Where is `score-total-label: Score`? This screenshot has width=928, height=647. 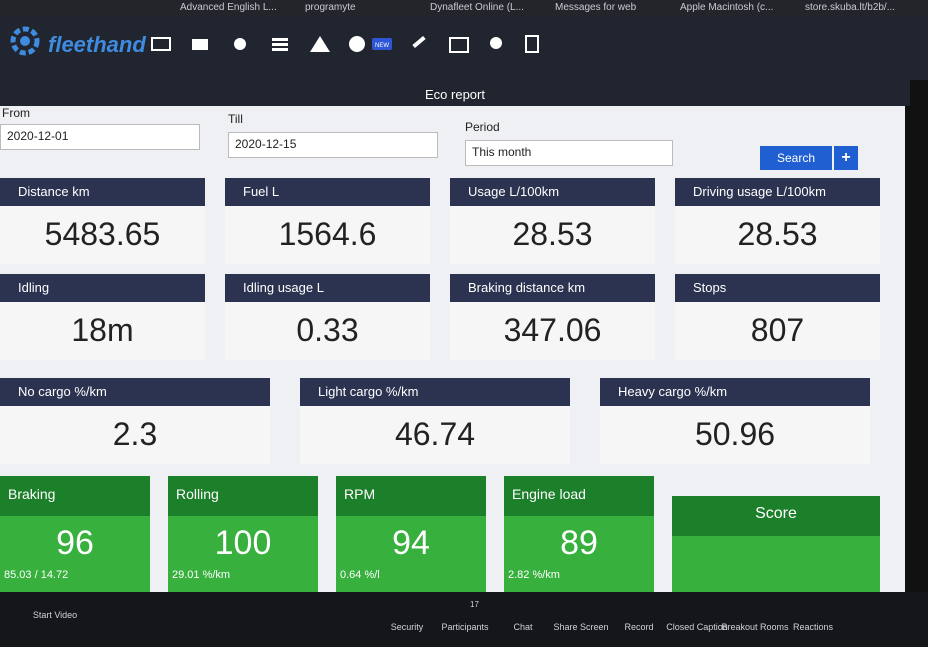
score-total-label: Score is located at coordinates (776, 516).